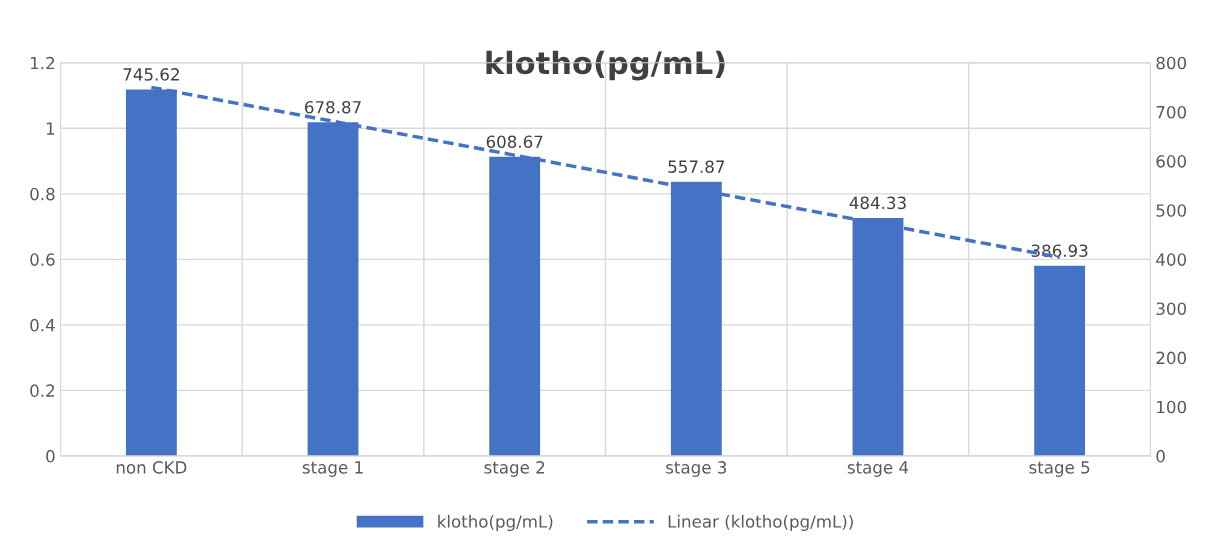 The width and height of the screenshot is (1211, 546). What do you see at coordinates (42, 194) in the screenshot?
I see `y-tick-label: 0.8` at bounding box center [42, 194].